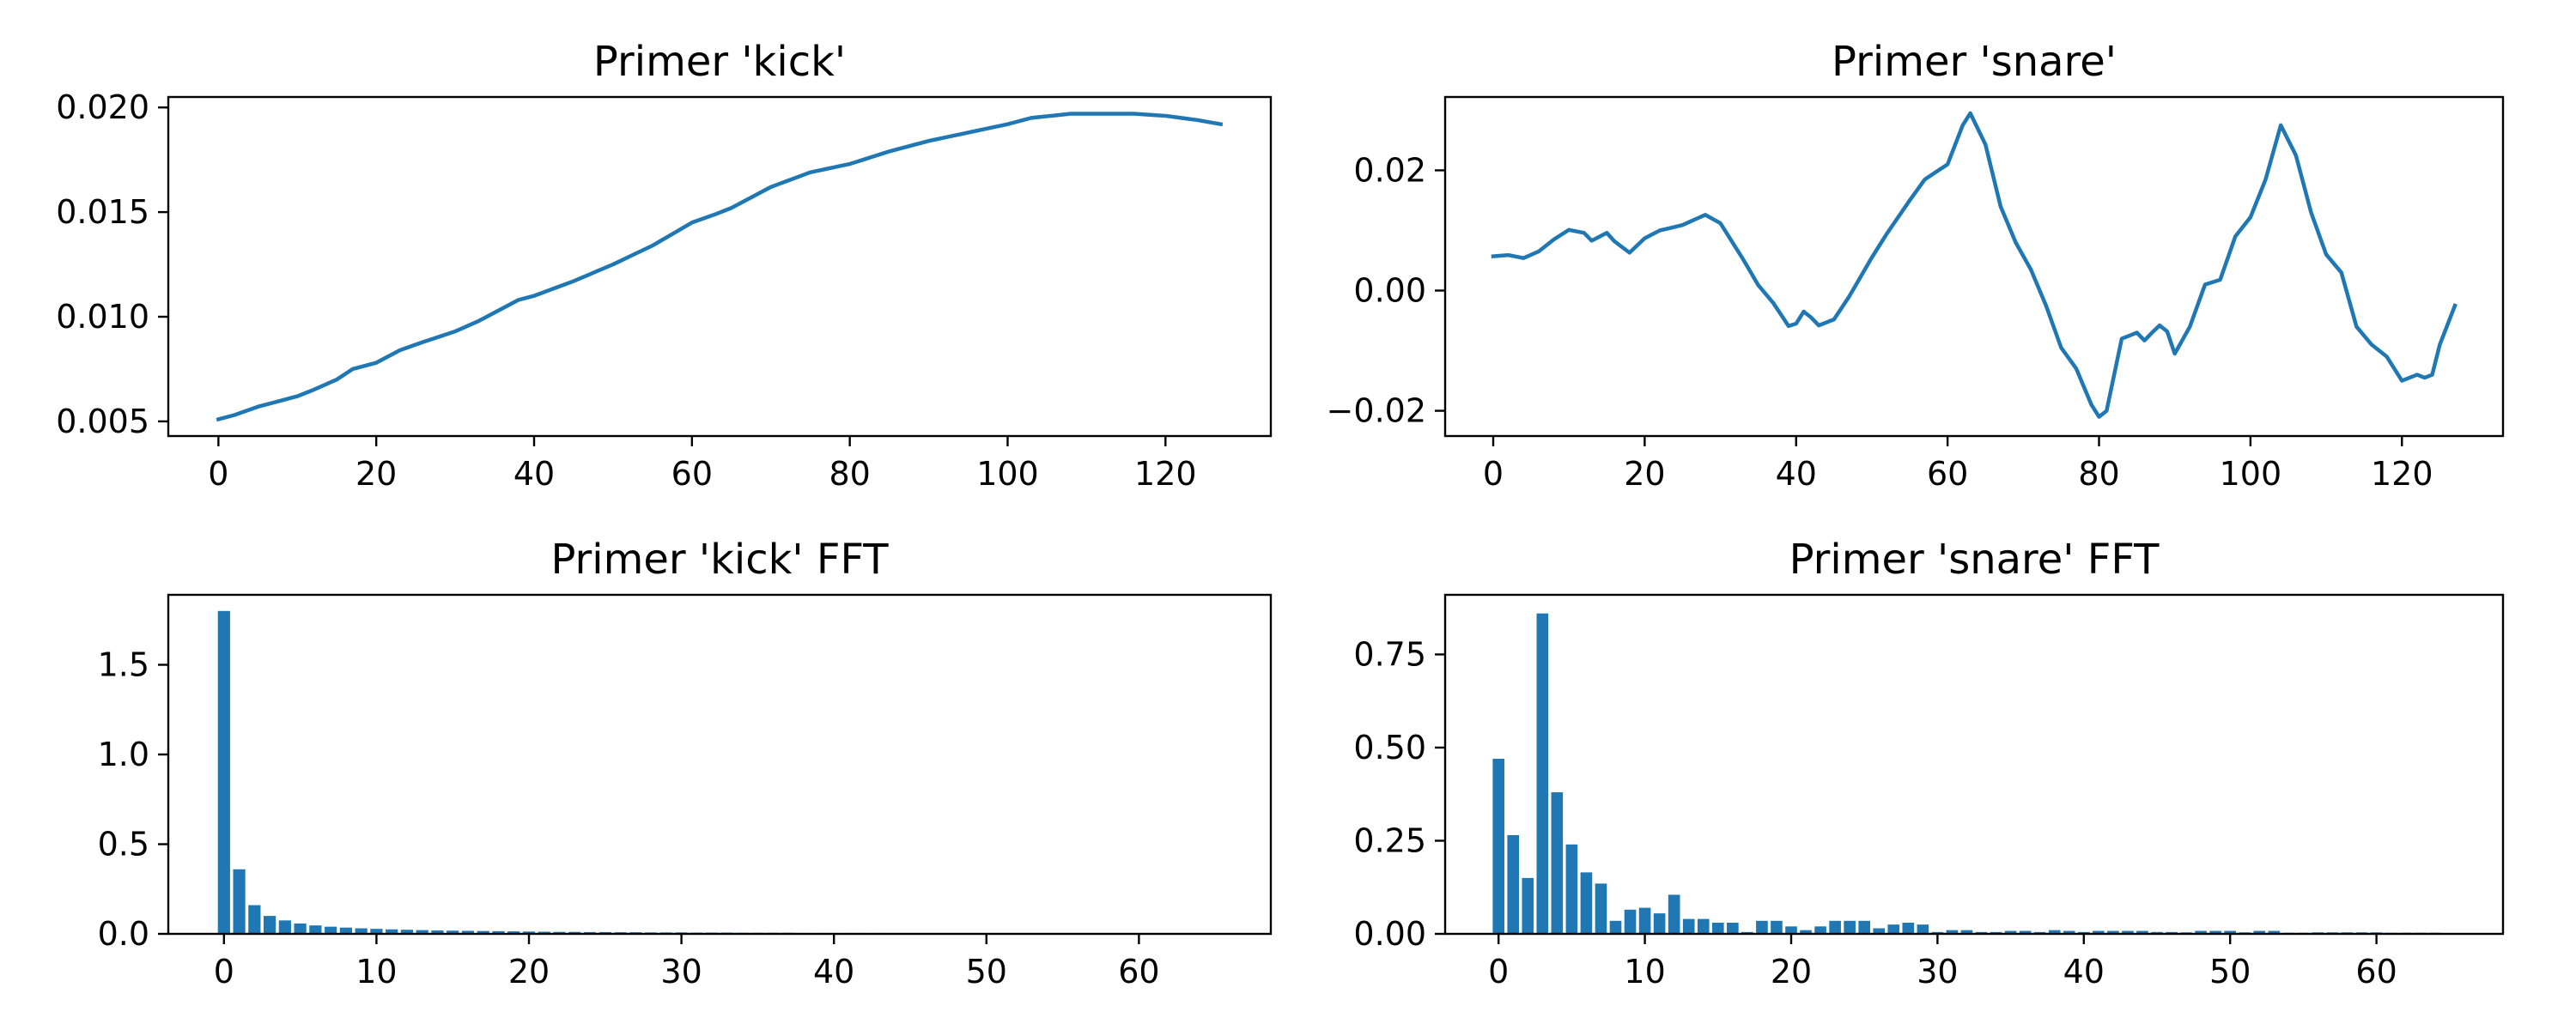 The height and width of the screenshot is (1030, 2576). I want to click on snare-waveform-x-tick-label: 0, so click(1493, 474).